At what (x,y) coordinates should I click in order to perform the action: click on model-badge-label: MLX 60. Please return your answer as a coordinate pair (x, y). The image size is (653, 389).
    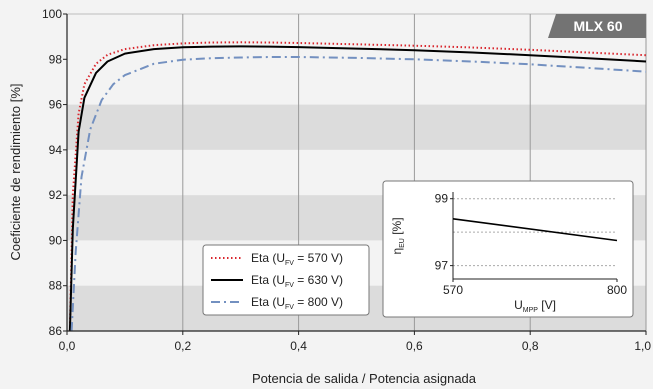
    Looking at the image, I should click on (597, 26).